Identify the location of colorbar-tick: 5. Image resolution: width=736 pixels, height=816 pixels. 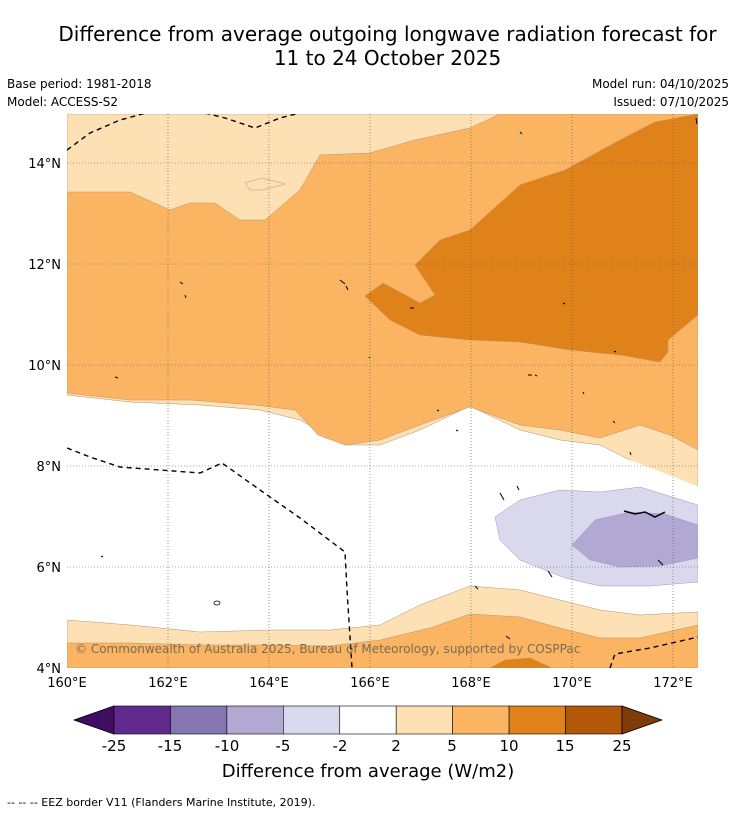
(452, 746).